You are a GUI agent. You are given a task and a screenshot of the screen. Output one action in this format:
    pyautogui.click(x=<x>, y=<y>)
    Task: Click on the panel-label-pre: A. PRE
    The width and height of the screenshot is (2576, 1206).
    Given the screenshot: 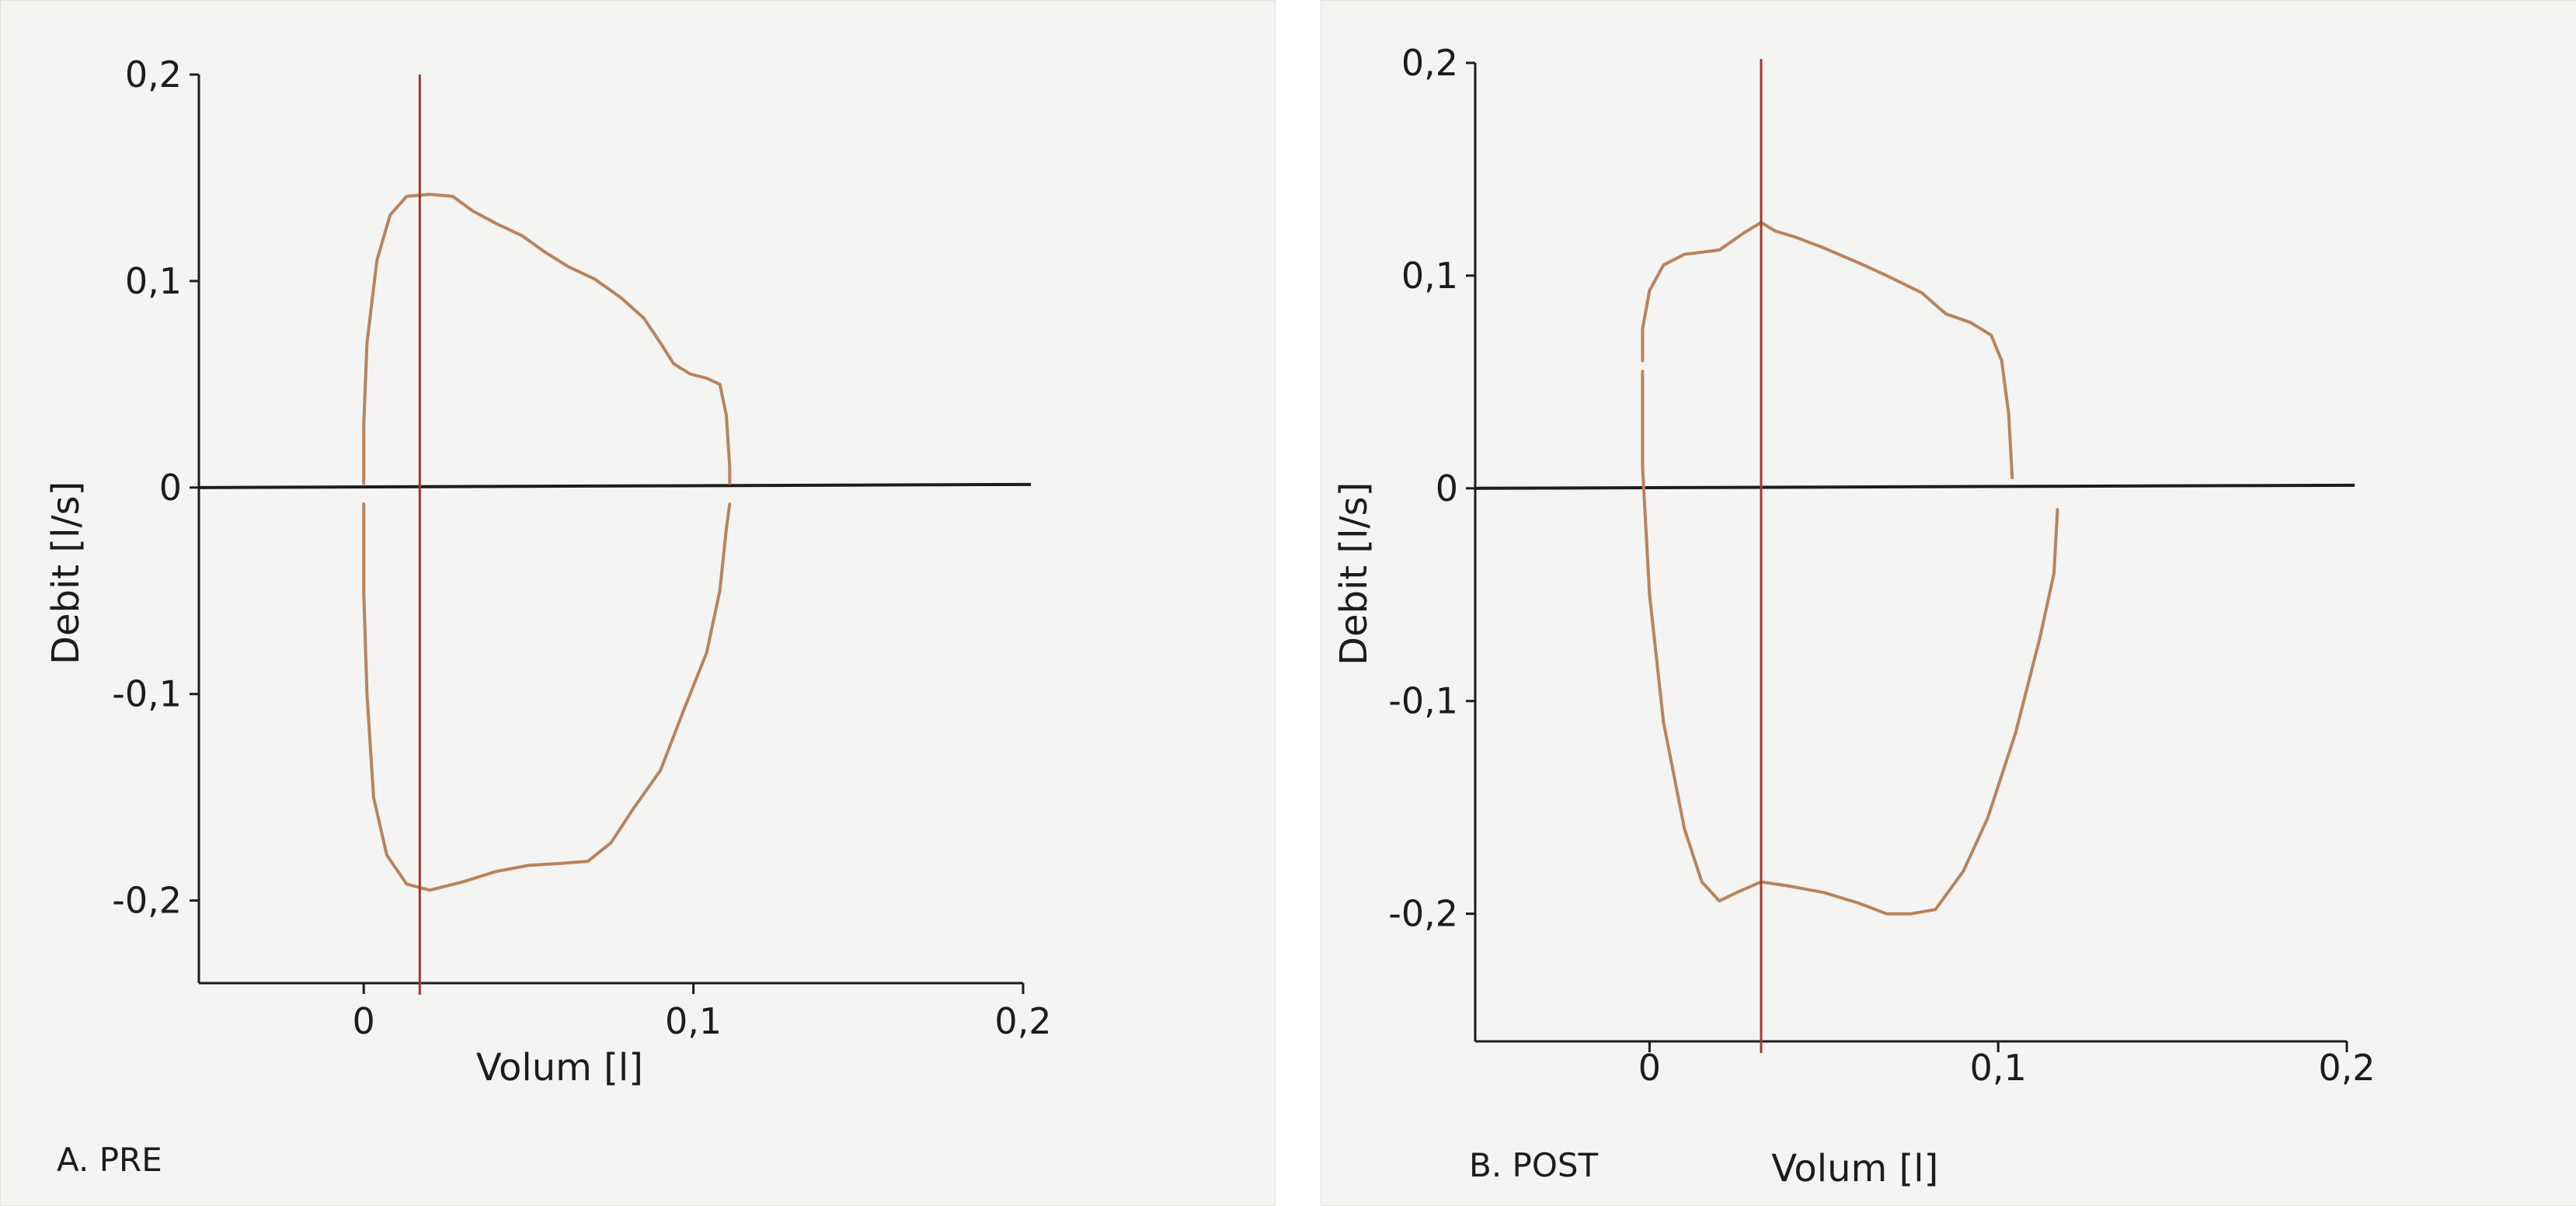 What is the action you would take?
    pyautogui.click(x=109, y=1160)
    